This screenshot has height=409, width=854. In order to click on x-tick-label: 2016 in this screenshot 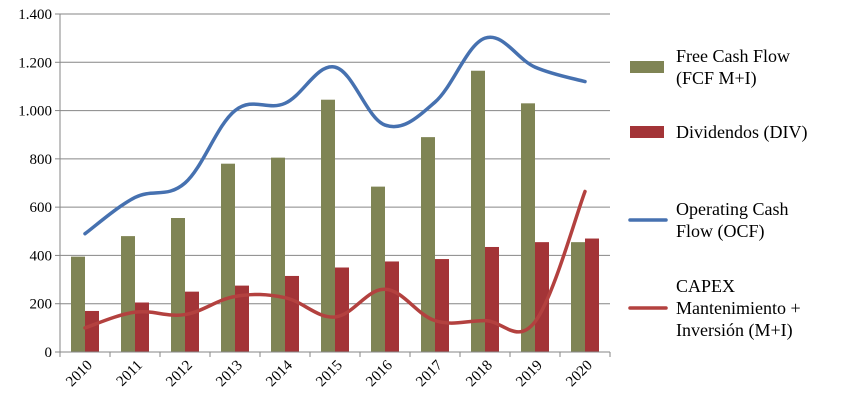, I will do `click(379, 373)`.